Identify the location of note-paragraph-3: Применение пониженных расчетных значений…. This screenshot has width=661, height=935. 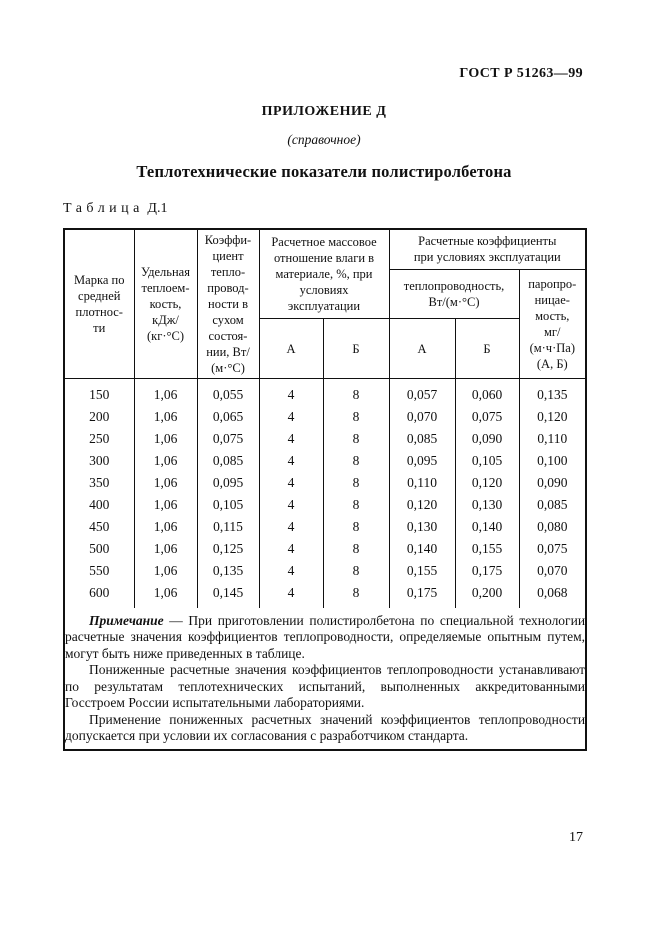
(325, 727).